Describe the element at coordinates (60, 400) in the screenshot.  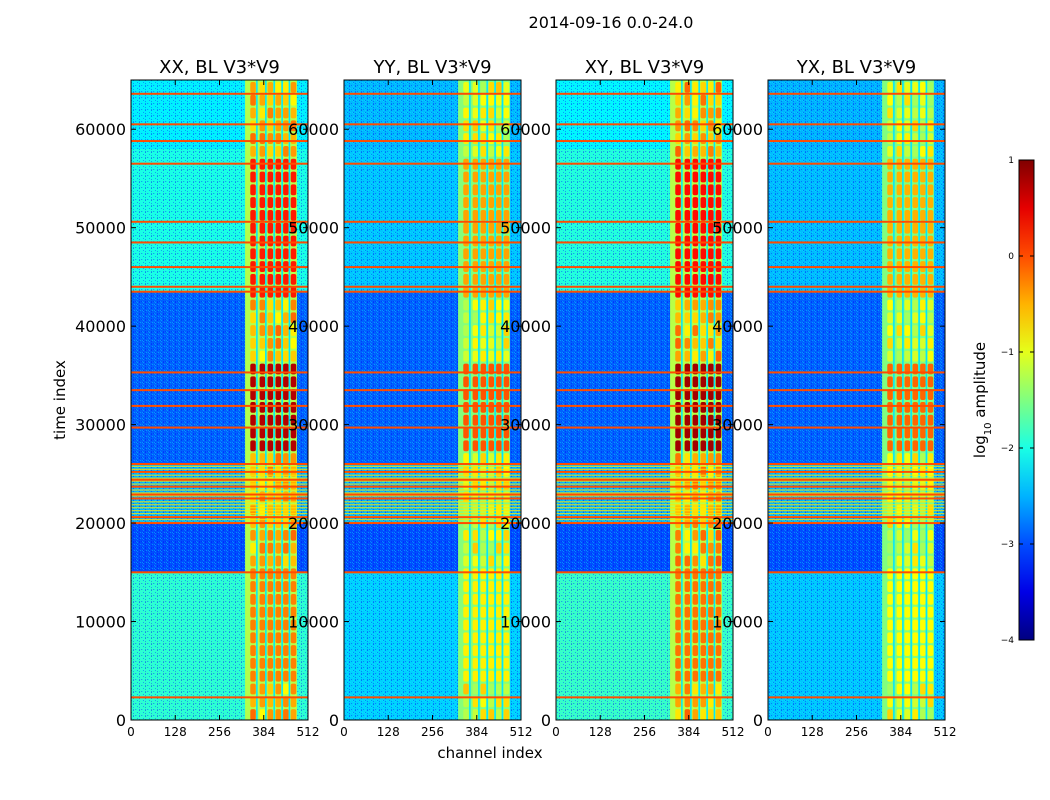
I see `y-axis-label: time index` at that location.